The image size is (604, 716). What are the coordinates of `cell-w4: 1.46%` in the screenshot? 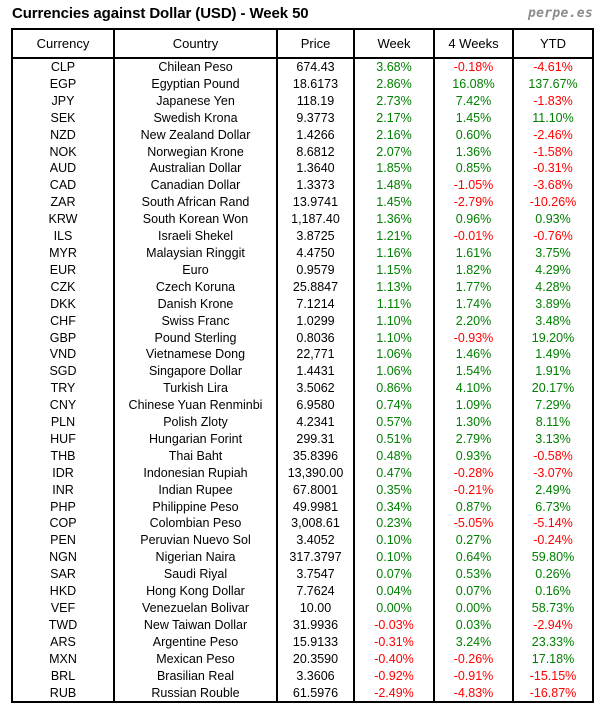 It's located at (474, 355).